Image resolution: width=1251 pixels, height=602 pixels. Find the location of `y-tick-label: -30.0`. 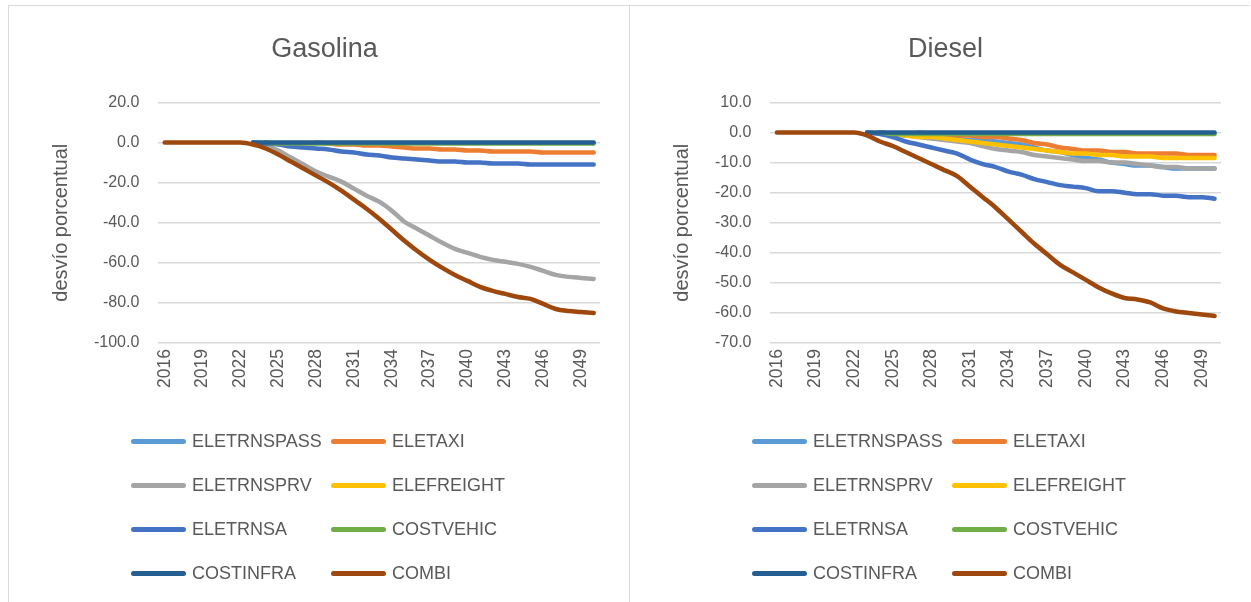

y-tick-label: -30.0 is located at coordinates (733, 222).